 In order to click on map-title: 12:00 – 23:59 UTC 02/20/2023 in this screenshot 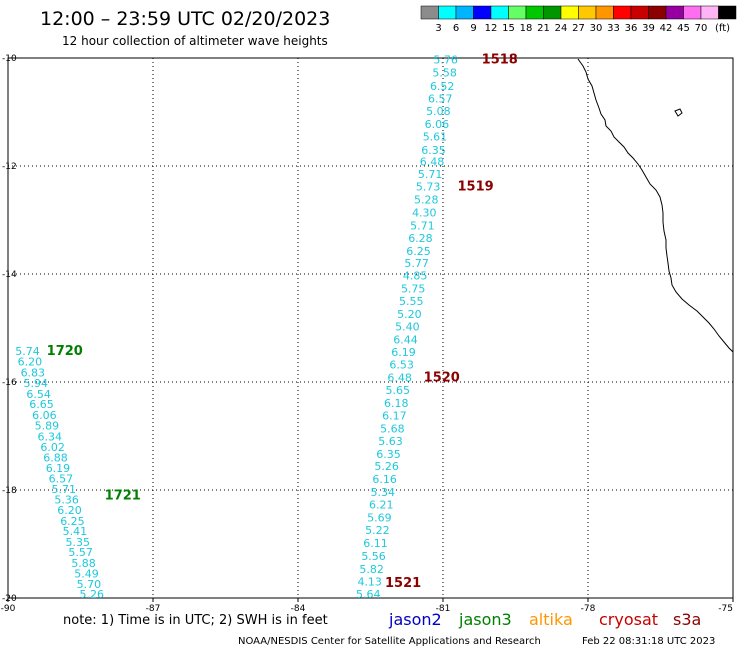, I will do `click(185, 19)`.